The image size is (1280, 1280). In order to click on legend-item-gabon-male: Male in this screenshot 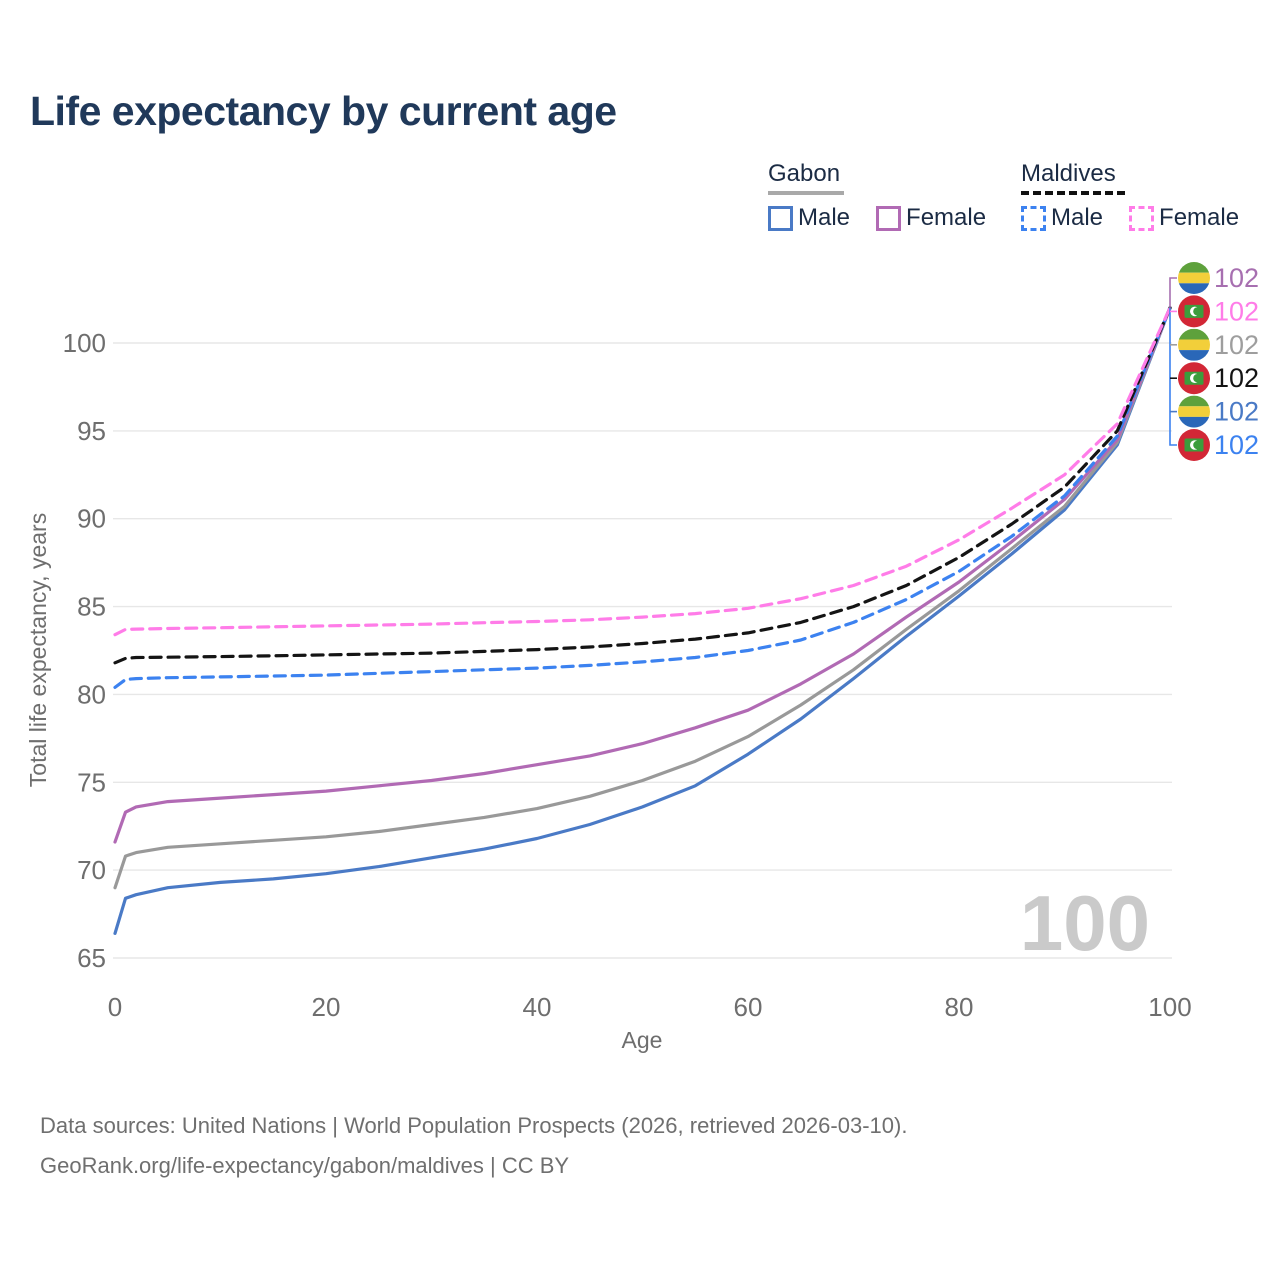, I will do `click(809, 218)`.